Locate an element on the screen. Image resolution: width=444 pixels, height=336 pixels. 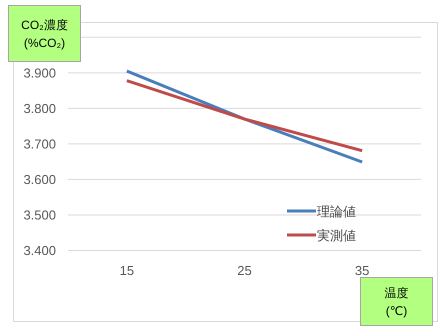
y-tick-label: 3.700 is located at coordinates (39, 144).